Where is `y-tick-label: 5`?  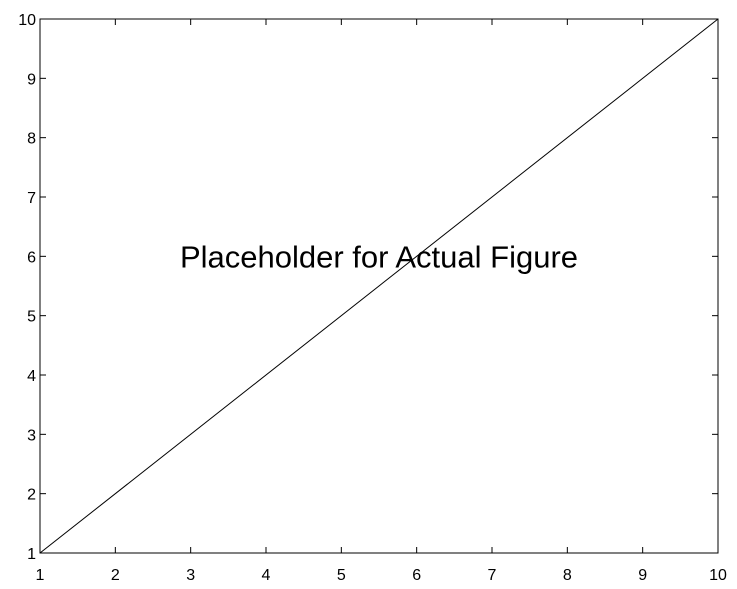
y-tick-label: 5 is located at coordinates (31, 317).